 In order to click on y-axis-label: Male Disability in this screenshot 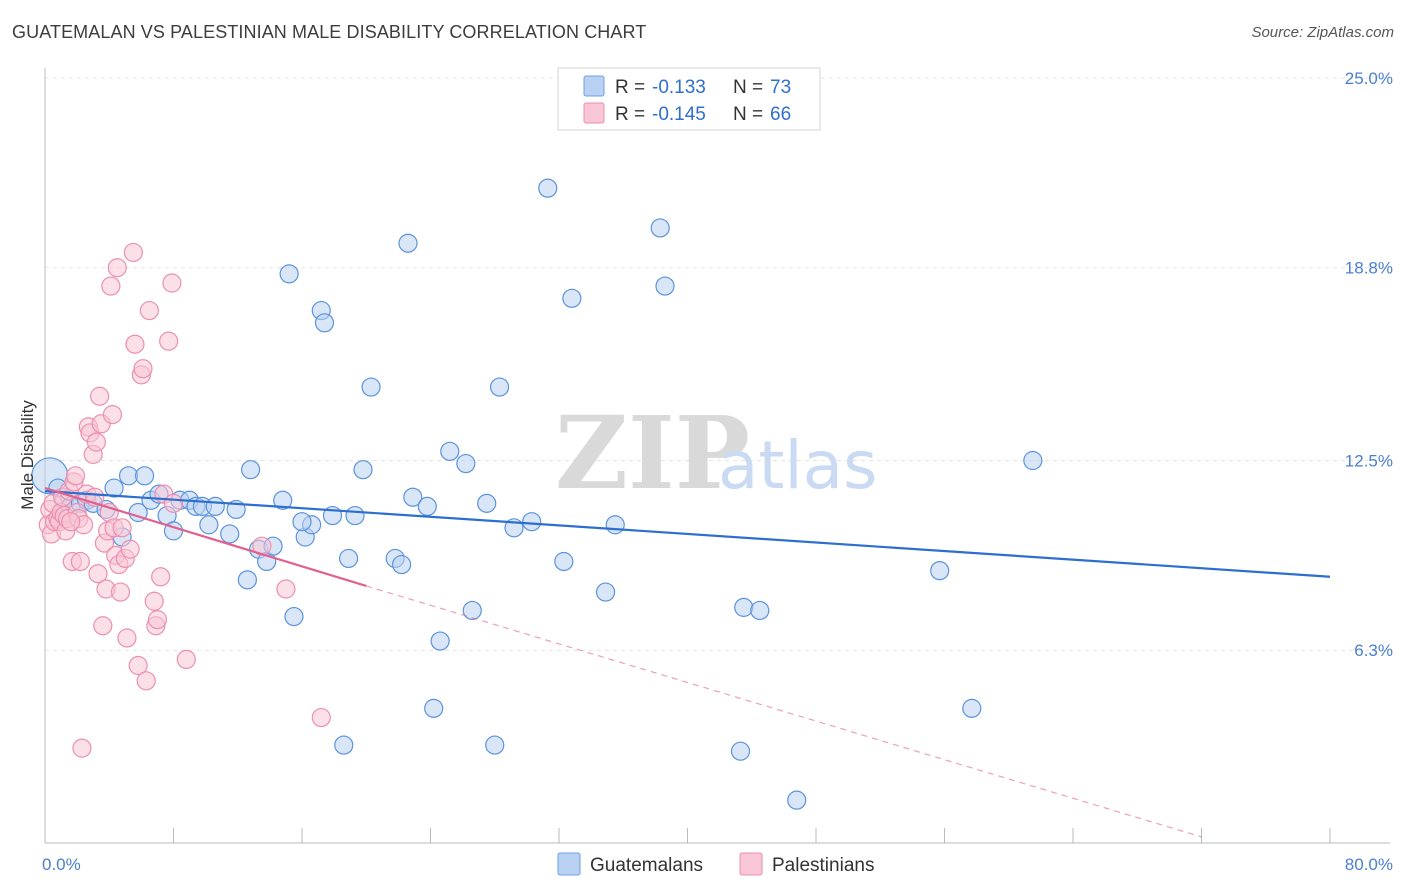, I will do `click(27, 455)`.